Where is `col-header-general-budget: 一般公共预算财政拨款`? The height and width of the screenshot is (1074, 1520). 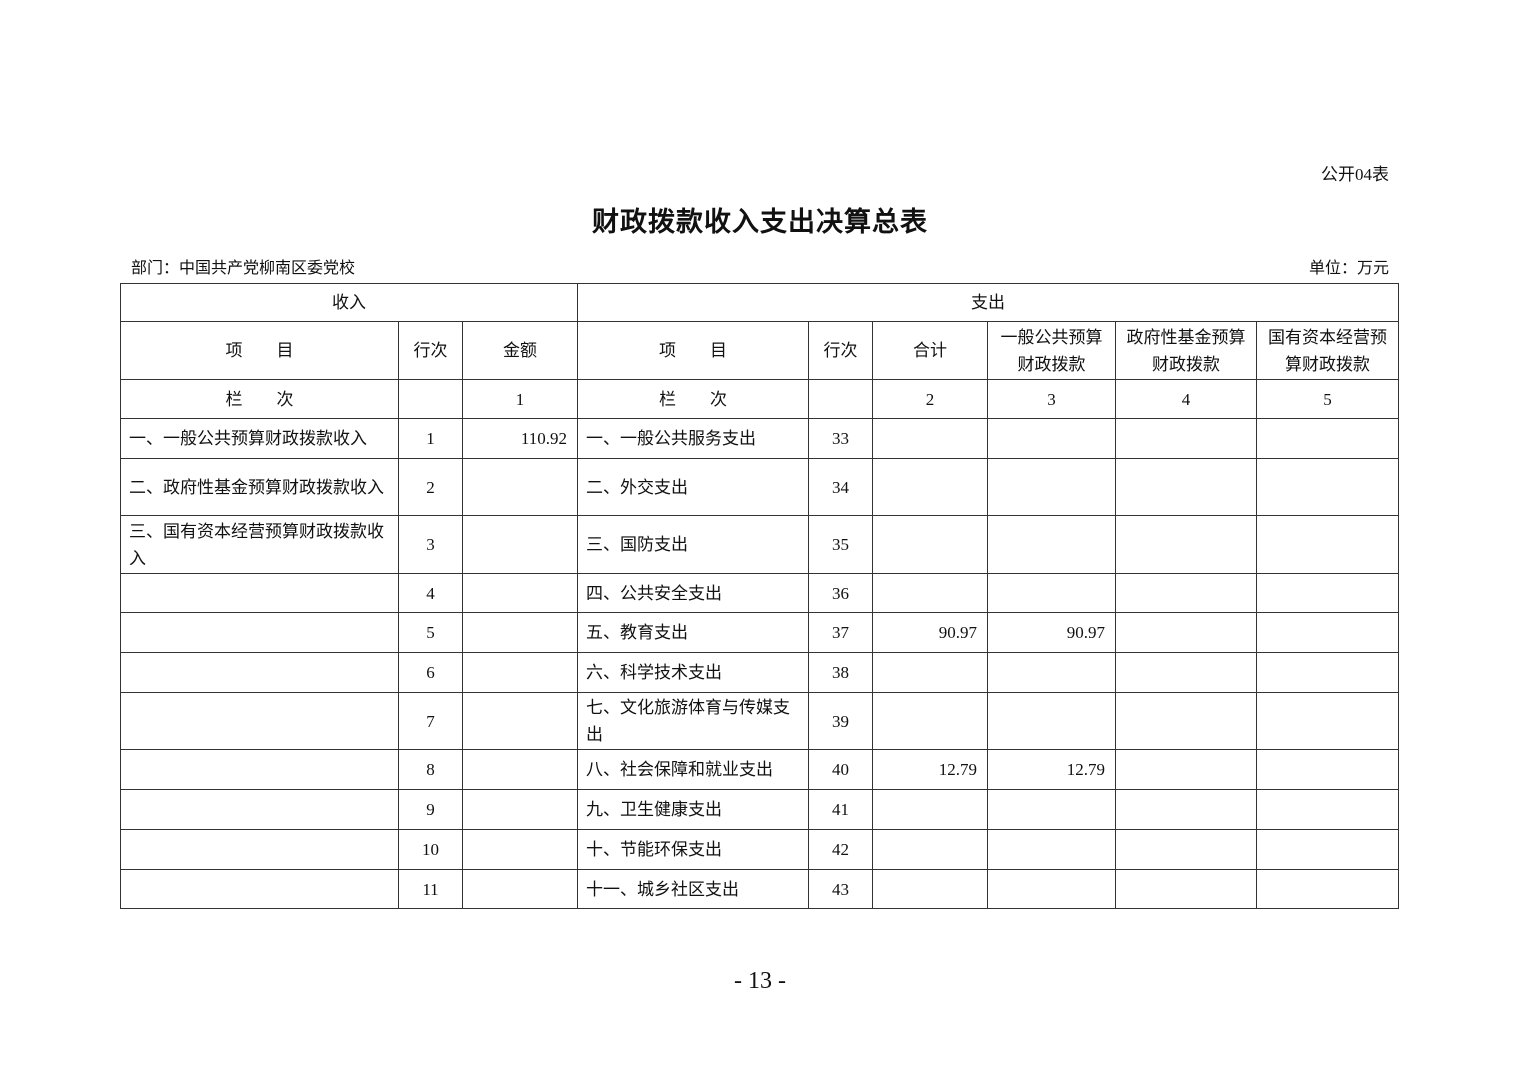 col-header-general-budget: 一般公共预算财政拨款 is located at coordinates (1051, 350).